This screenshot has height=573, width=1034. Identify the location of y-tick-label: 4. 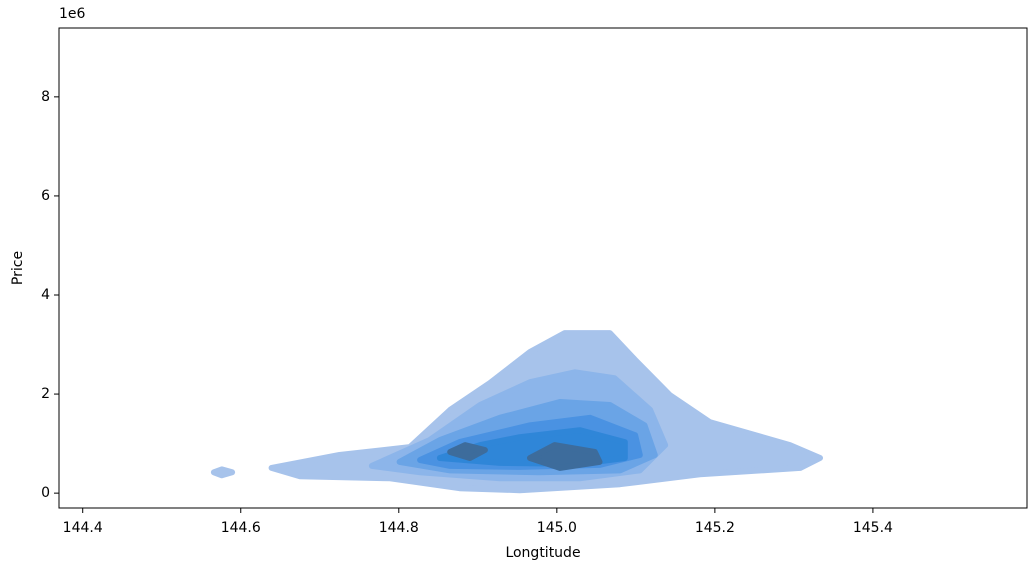
(45, 295).